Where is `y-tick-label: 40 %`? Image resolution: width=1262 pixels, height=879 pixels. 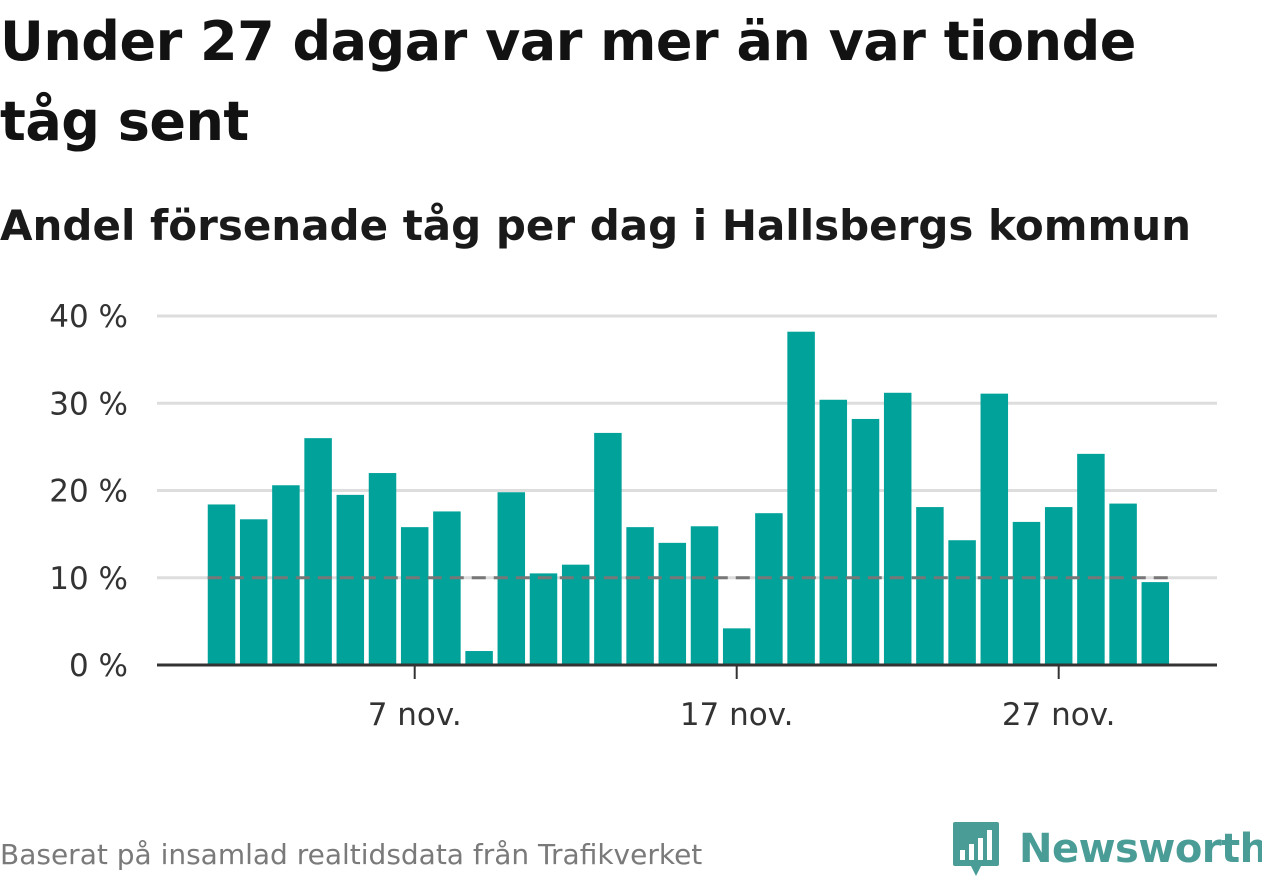 y-tick-label: 40 % is located at coordinates (88, 317).